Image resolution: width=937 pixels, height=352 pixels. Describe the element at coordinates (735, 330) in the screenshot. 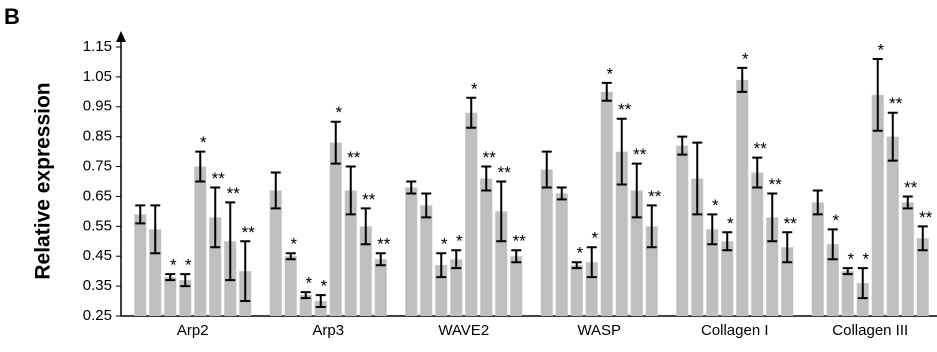

I see `x-tick-label: Collagen I` at that location.